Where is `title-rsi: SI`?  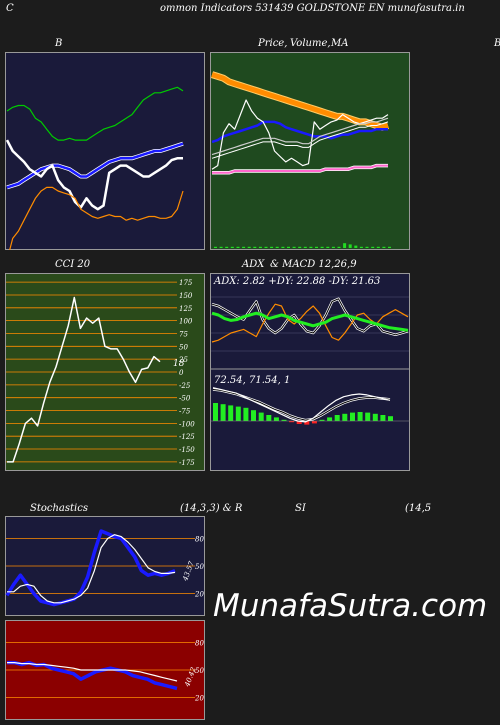 title-rsi: SI is located at coordinates (300, 508).